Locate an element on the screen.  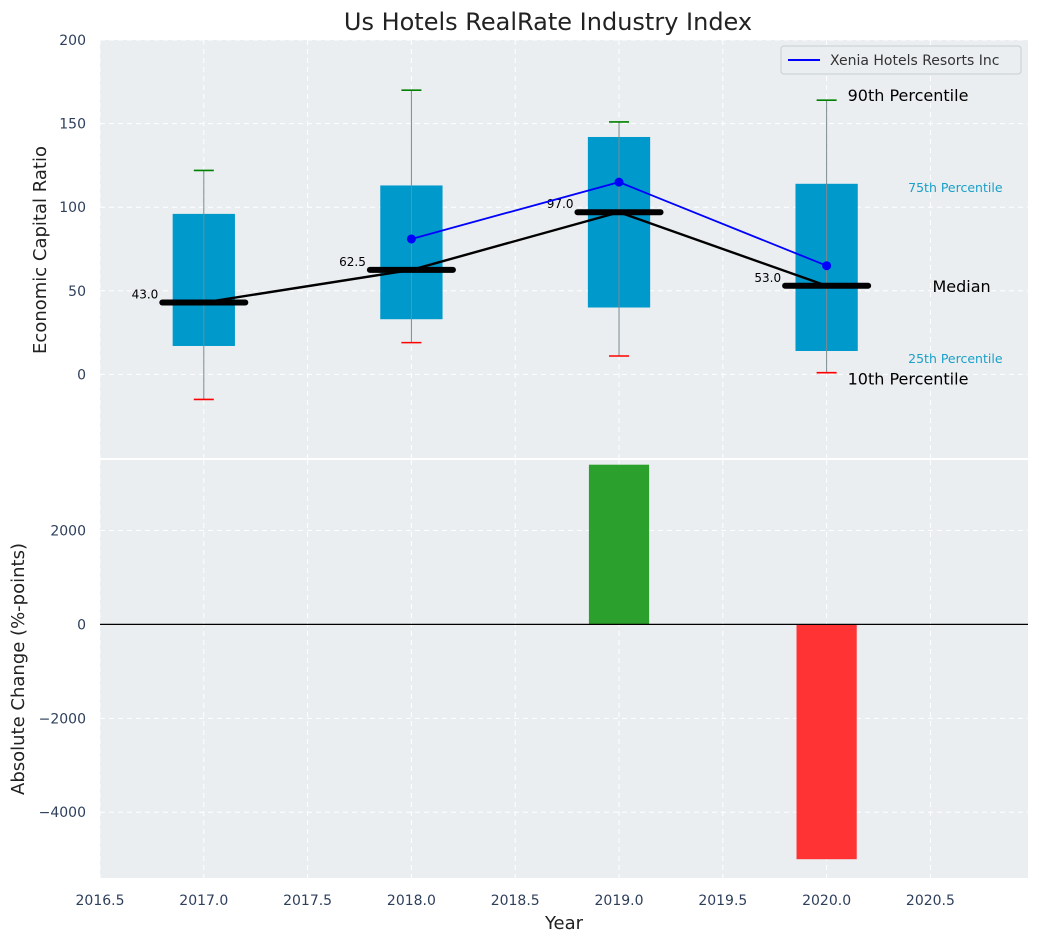
top-y-tick-label: 100 is located at coordinates (72, 208).